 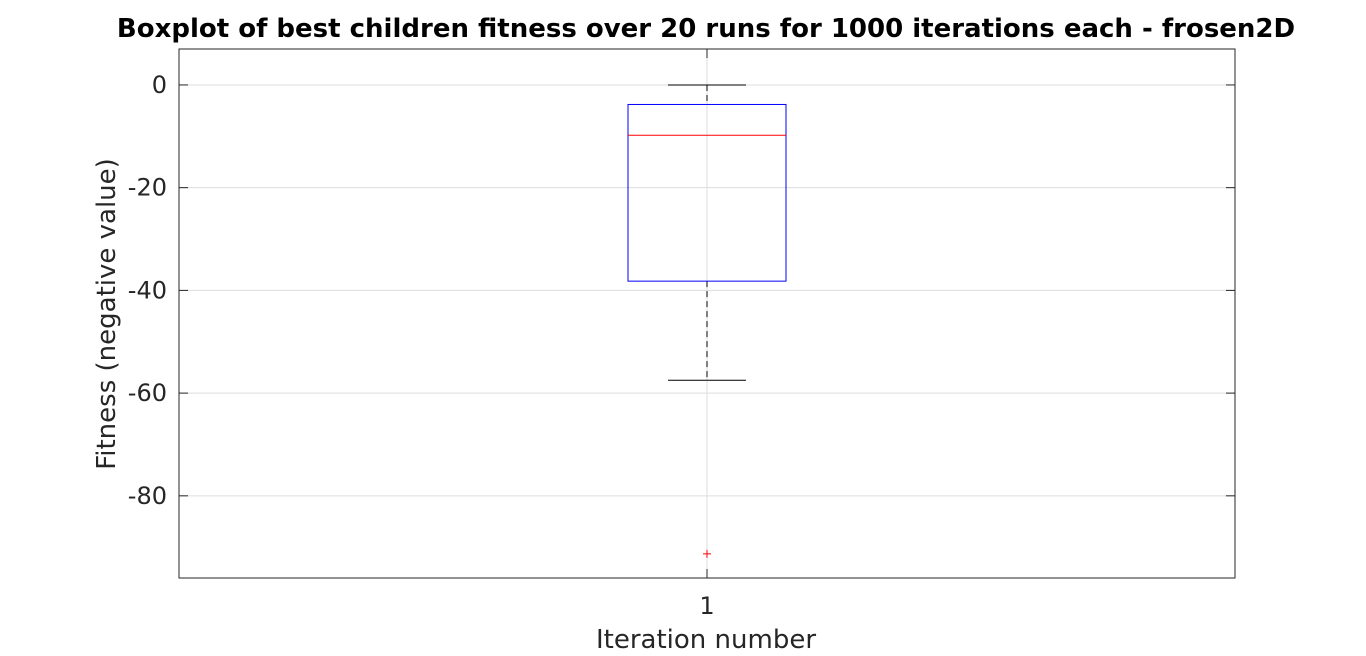 I want to click on interquartile-box, so click(x=707, y=192).